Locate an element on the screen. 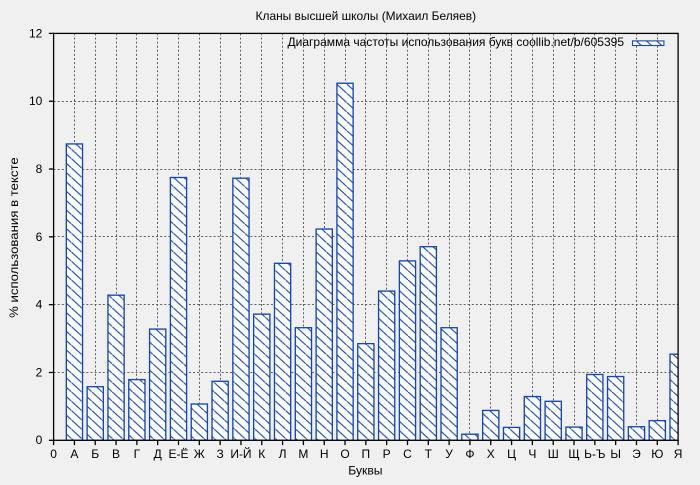 The width and height of the screenshot is (700, 485). svg-text: Ш is located at coordinates (553, 454).